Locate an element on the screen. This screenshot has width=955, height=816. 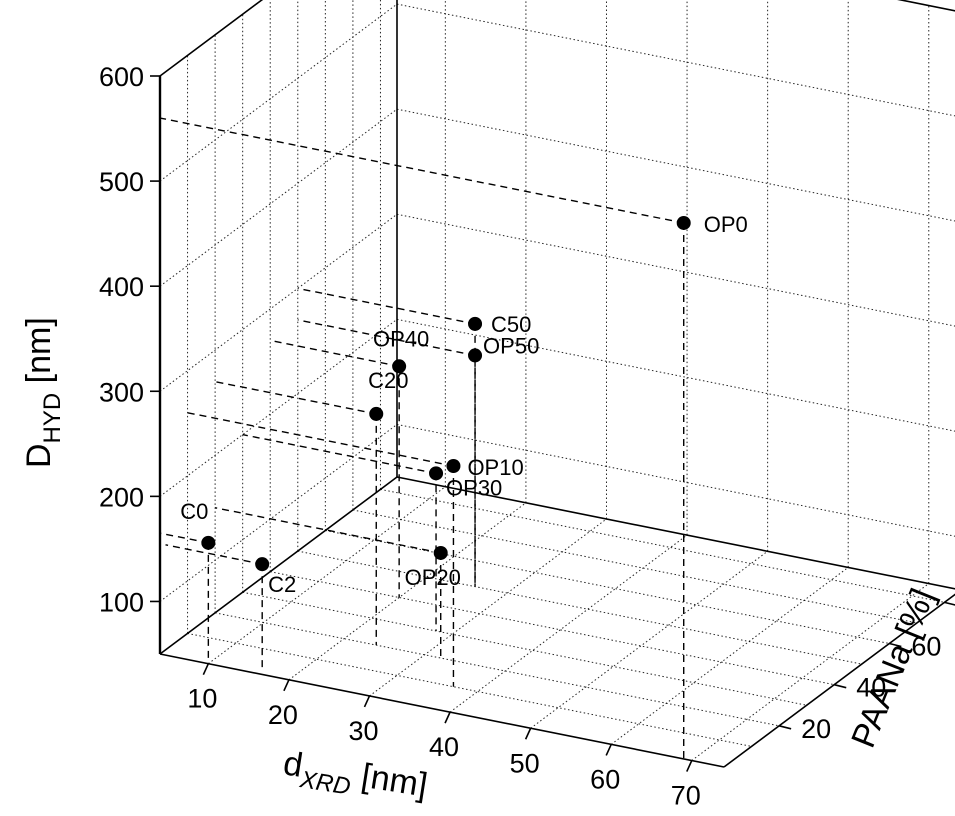
x-tick-label: 20 is located at coordinates (283, 715).